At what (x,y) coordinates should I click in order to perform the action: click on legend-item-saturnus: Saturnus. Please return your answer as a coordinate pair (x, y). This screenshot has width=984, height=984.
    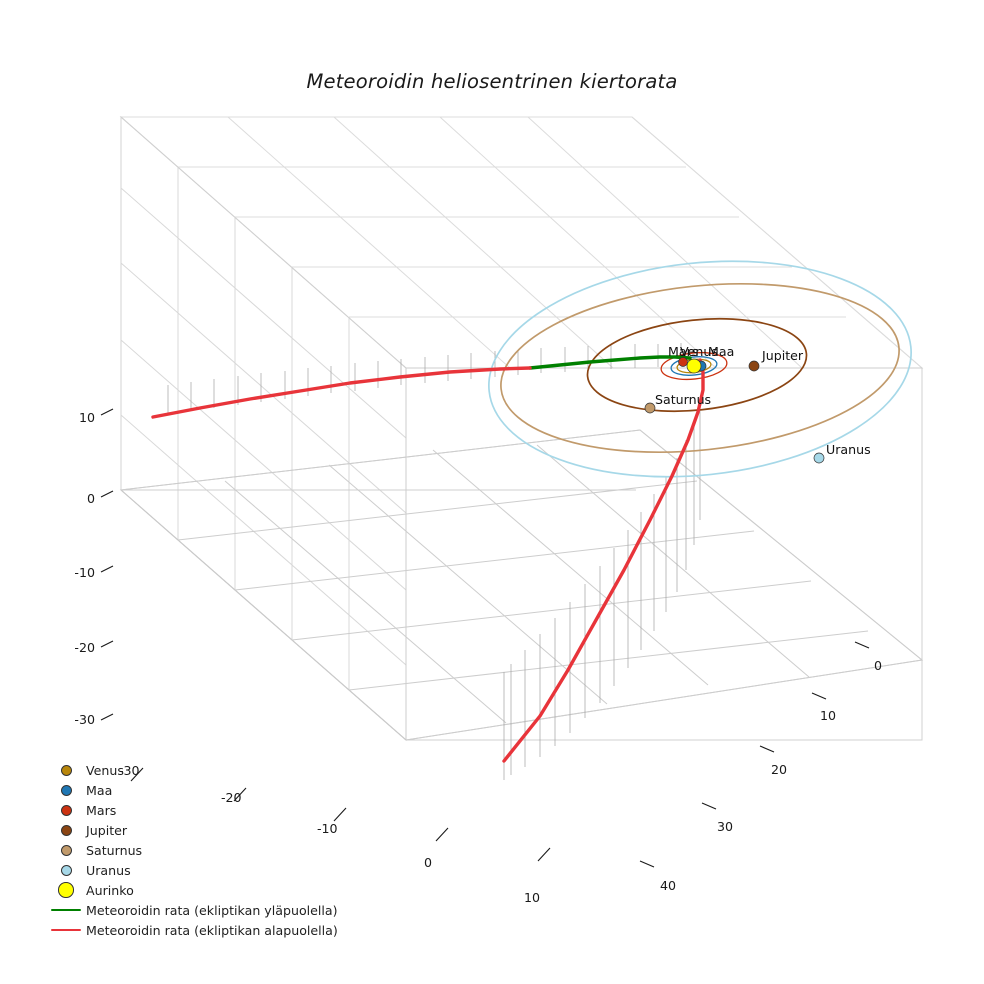
    Looking at the image, I should click on (213, 850).